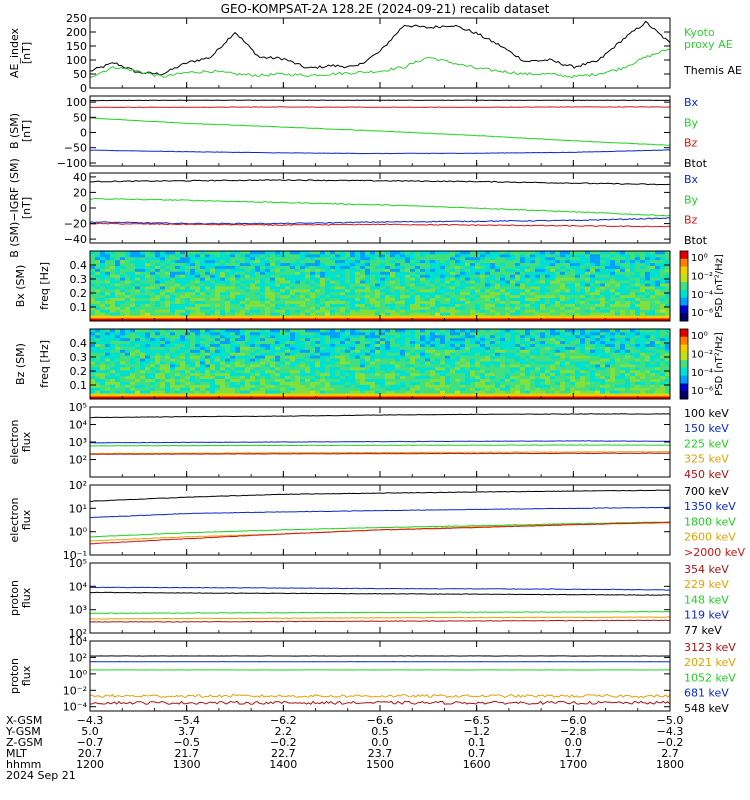 The width and height of the screenshot is (750, 800). I want to click on x-ticks-ae, so click(380, 53).